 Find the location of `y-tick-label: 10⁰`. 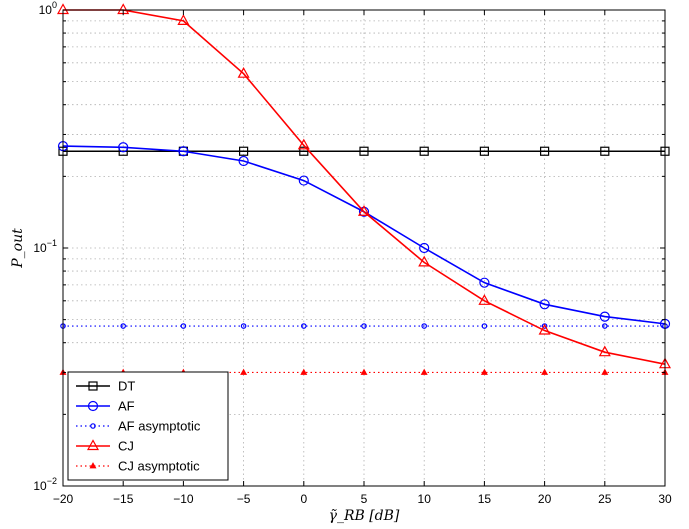

y-tick-label: 10⁰ is located at coordinates (48, 8).